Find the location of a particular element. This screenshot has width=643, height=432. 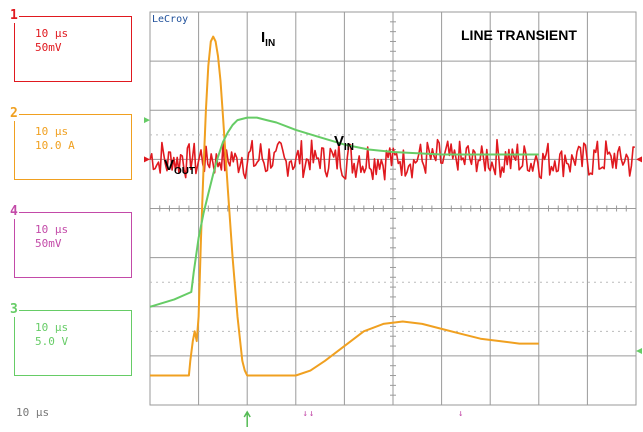

trigger-marker is located at coordinates (247, 418).